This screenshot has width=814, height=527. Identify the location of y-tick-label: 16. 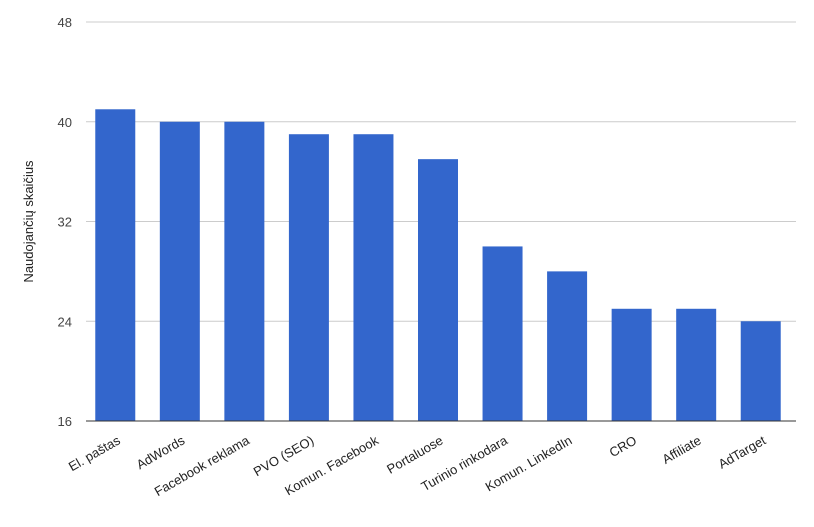
(65, 421).